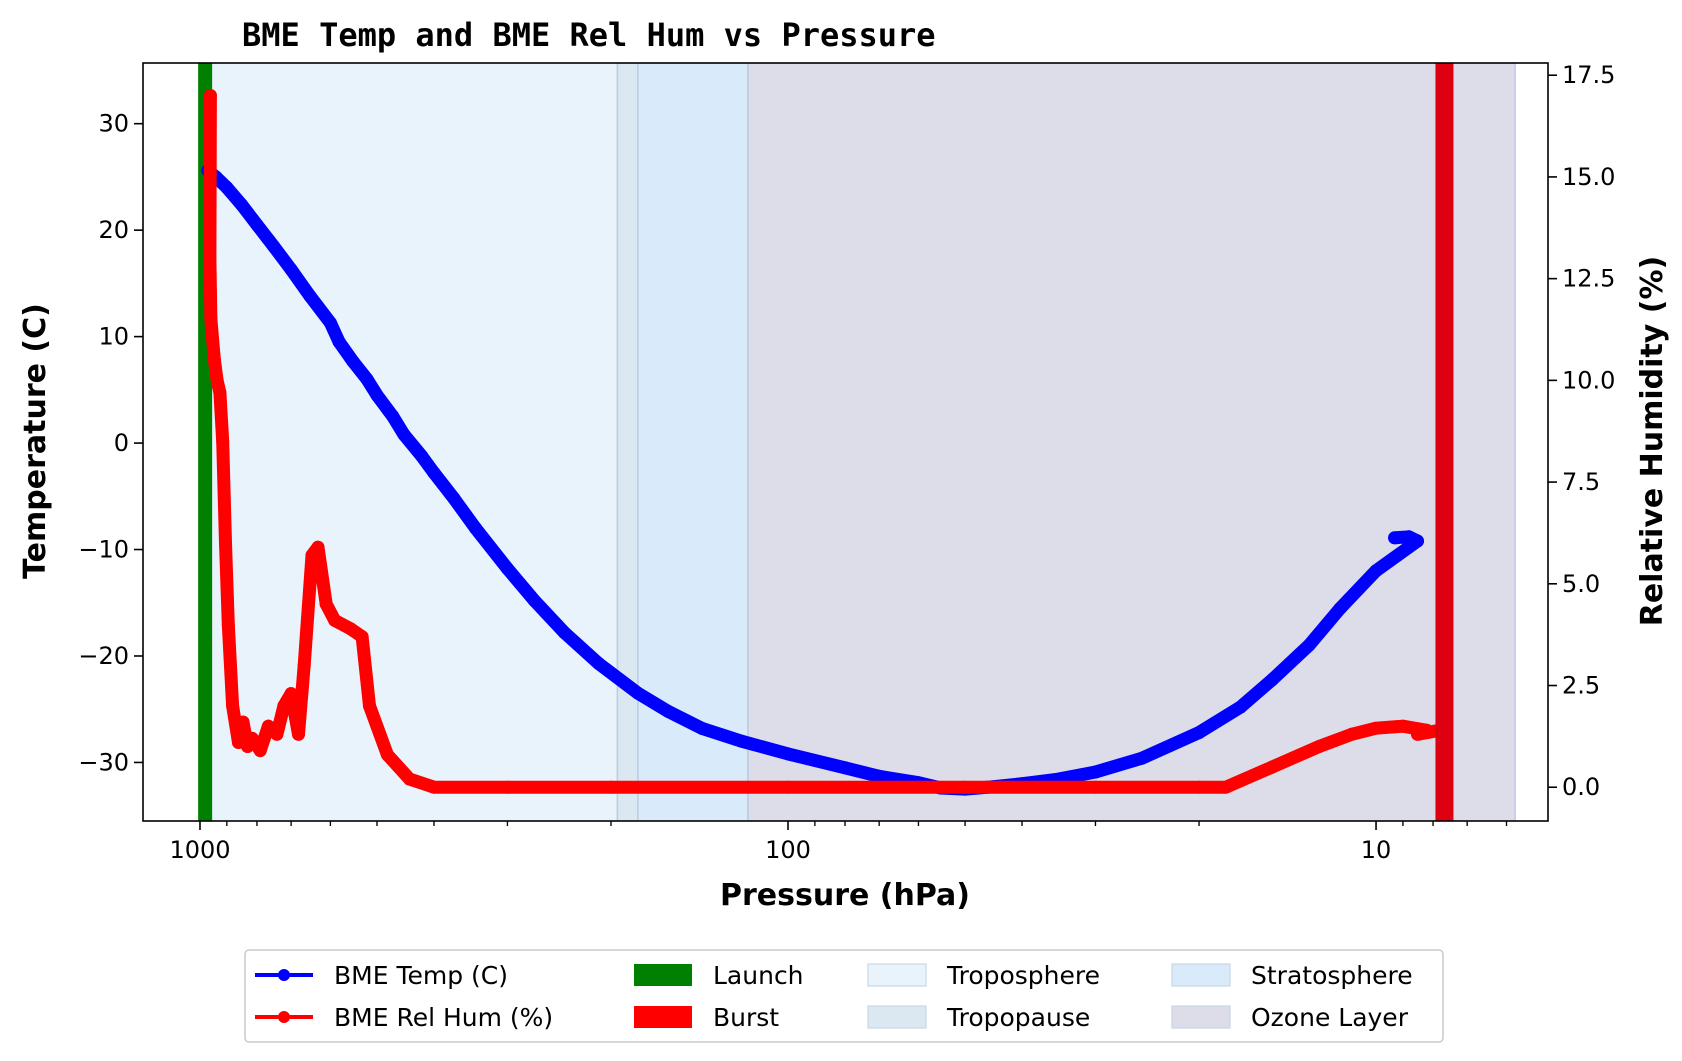 The width and height of the screenshot is (1682, 1061). What do you see at coordinates (692, 442) in the screenshot?
I see `region-stratosphere` at bounding box center [692, 442].